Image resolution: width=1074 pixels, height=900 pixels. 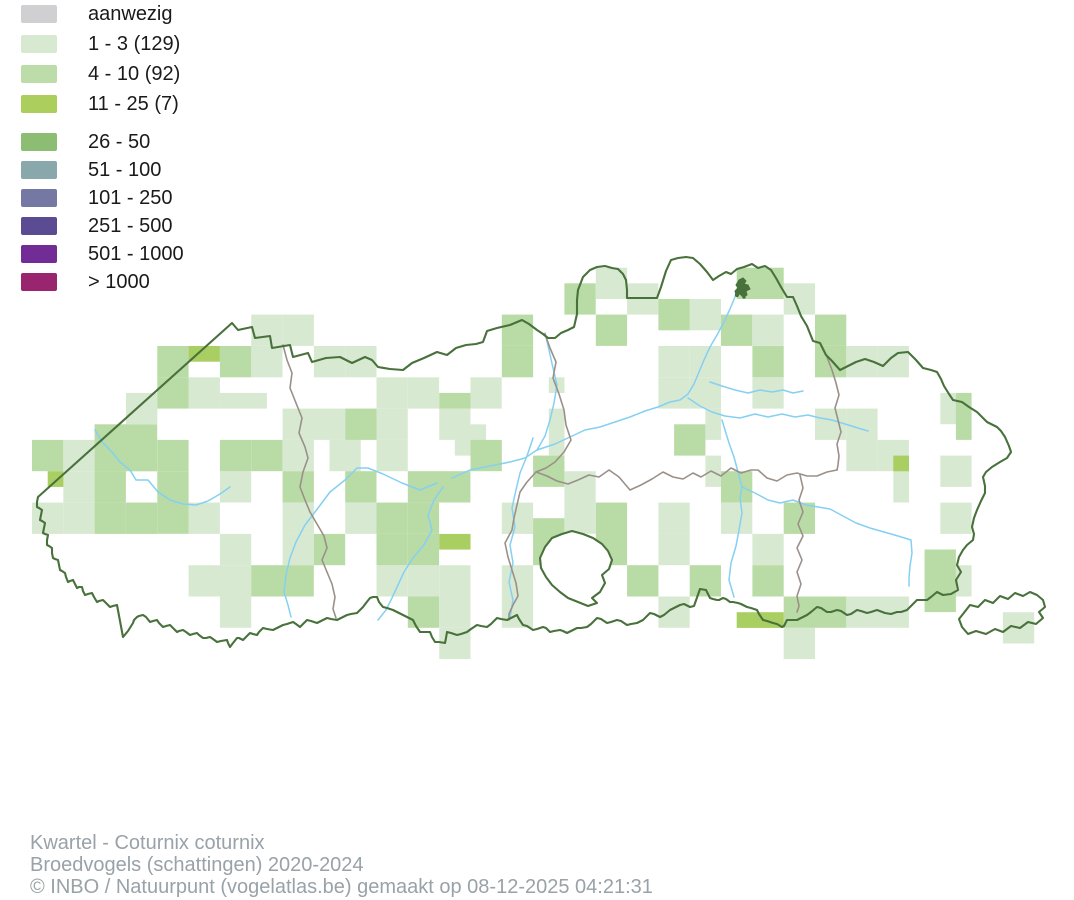 I want to click on legend-label: aanwezig, so click(x=130, y=14).